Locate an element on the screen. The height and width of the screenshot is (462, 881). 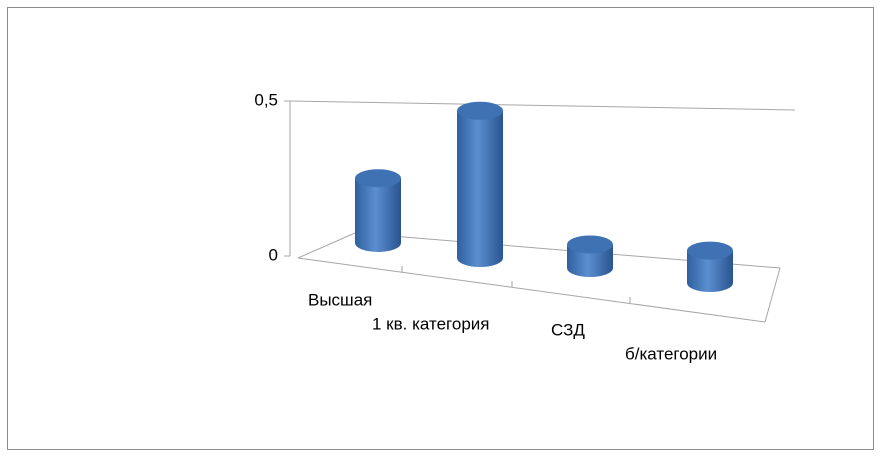
x-tick-label: Высшая is located at coordinates (340, 299).